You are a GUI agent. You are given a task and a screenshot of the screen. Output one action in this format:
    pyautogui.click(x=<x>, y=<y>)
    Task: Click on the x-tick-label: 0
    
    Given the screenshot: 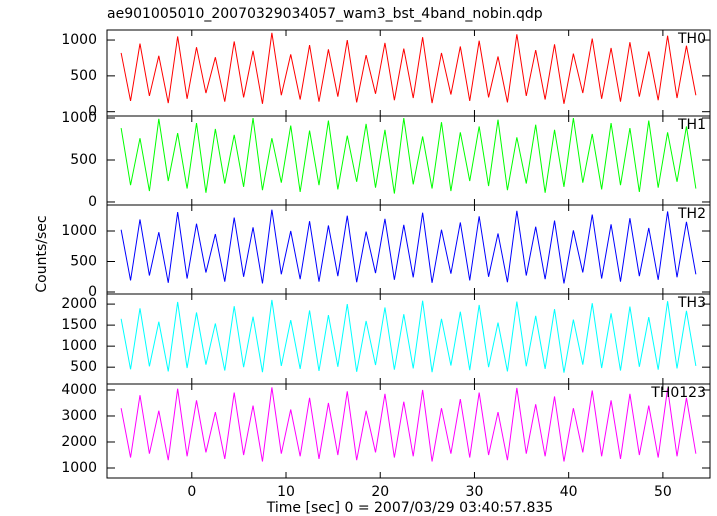 What is the action you would take?
    pyautogui.click(x=191, y=492)
    